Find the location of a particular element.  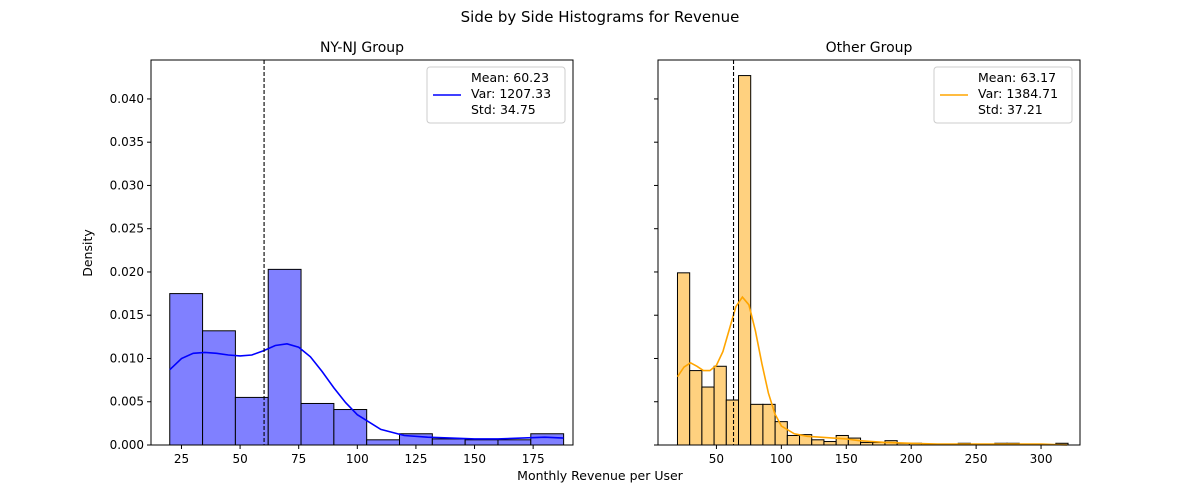

figure-title: Side by Side Histograms for Revenue is located at coordinates (600, 17).